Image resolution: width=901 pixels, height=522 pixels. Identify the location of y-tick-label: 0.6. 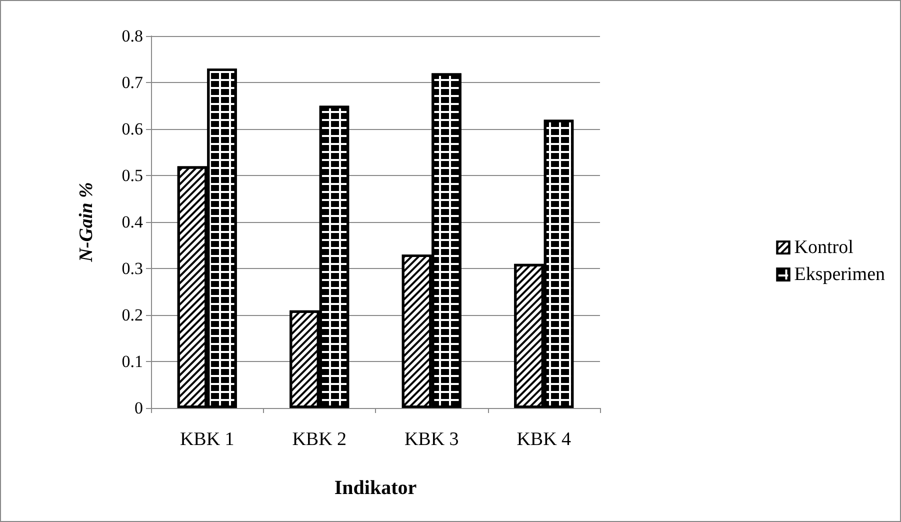
(132, 129).